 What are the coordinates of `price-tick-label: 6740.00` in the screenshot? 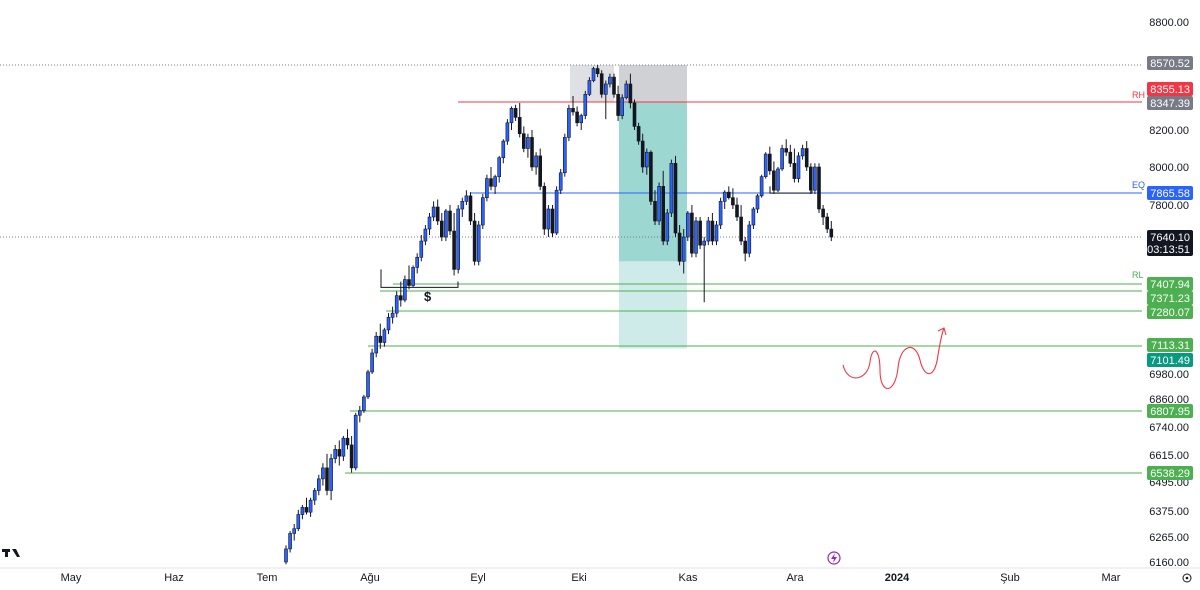 It's located at (1169, 428).